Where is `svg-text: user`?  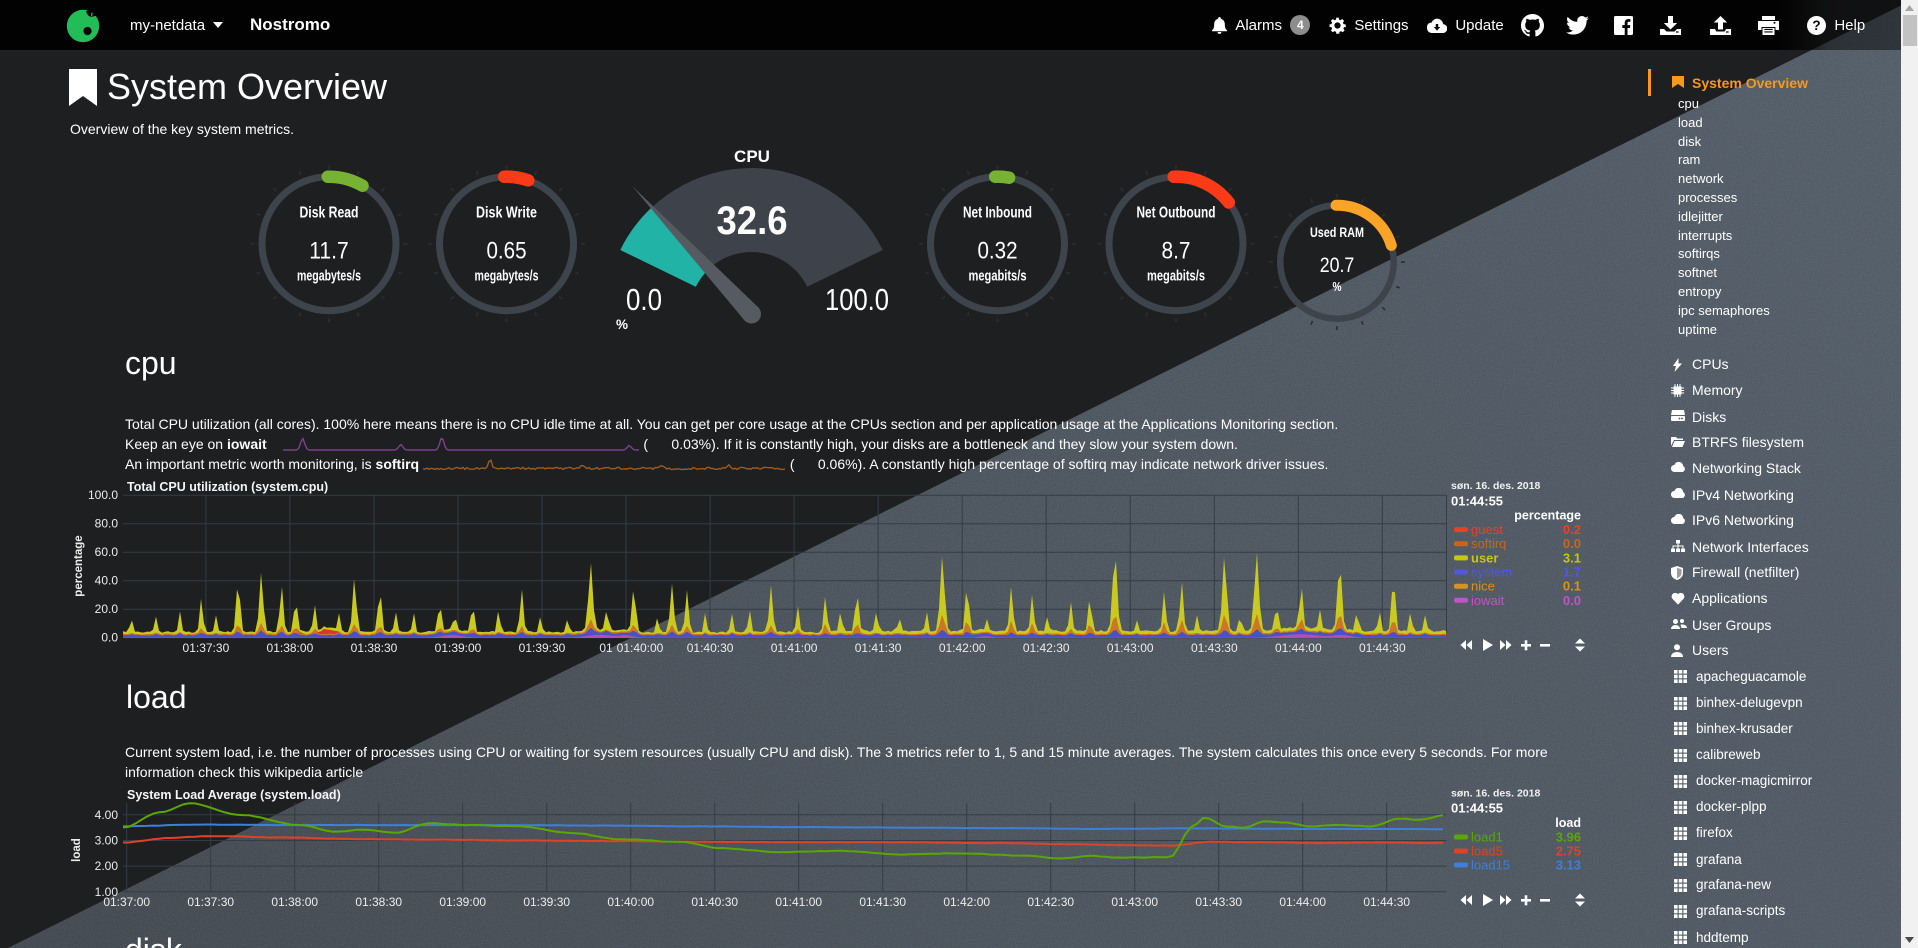
svg-text: user is located at coordinates (1484, 557).